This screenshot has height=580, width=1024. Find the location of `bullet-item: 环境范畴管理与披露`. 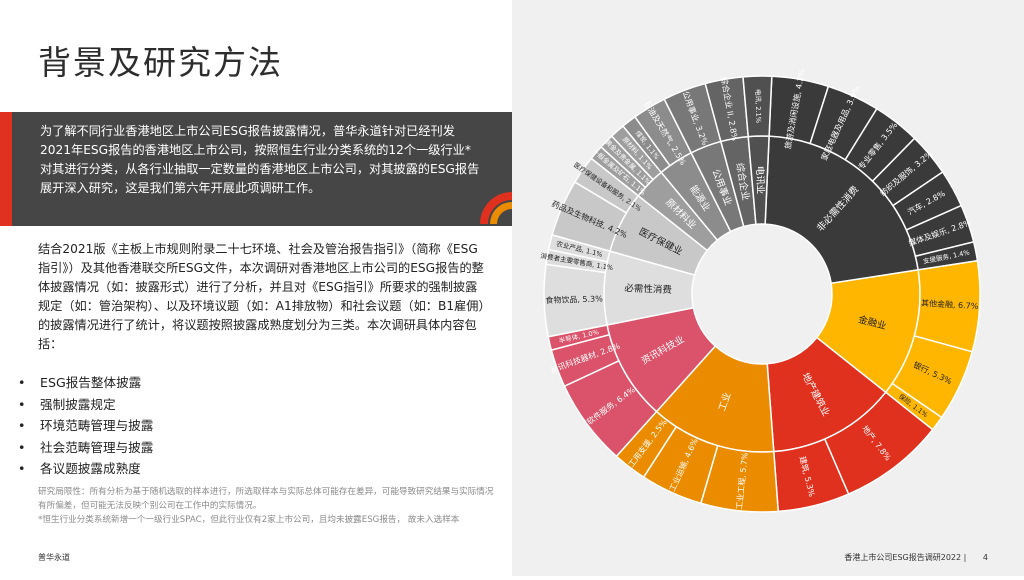

bullet-item: 环境范畴管理与披露 is located at coordinates (258, 426).